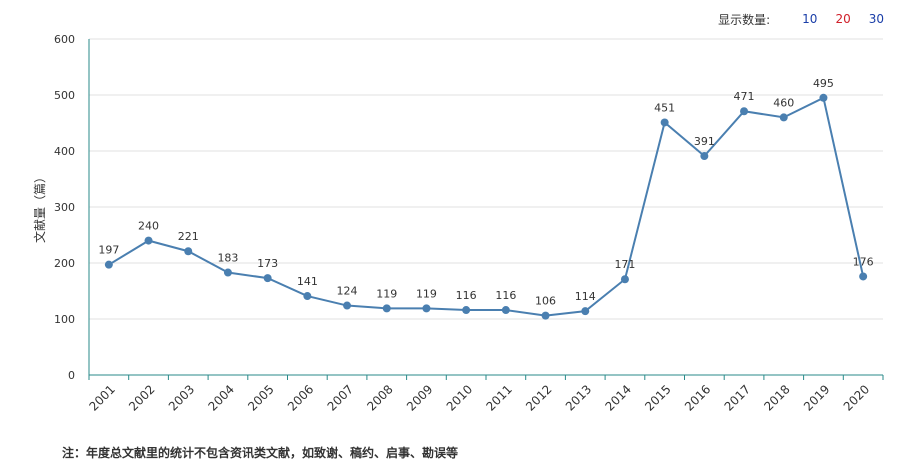  What do you see at coordinates (188, 236) in the screenshot?
I see `data-label-2003: 221` at bounding box center [188, 236].